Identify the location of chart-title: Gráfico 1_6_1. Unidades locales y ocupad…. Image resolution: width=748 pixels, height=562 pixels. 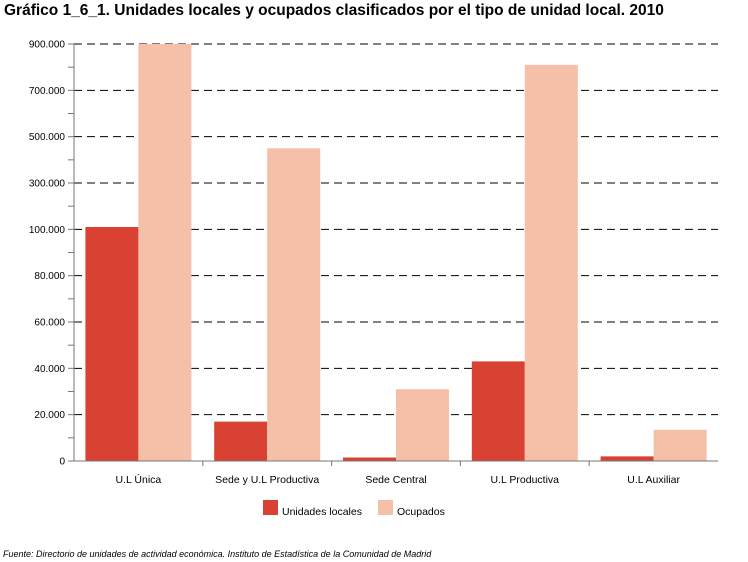
(334, 10).